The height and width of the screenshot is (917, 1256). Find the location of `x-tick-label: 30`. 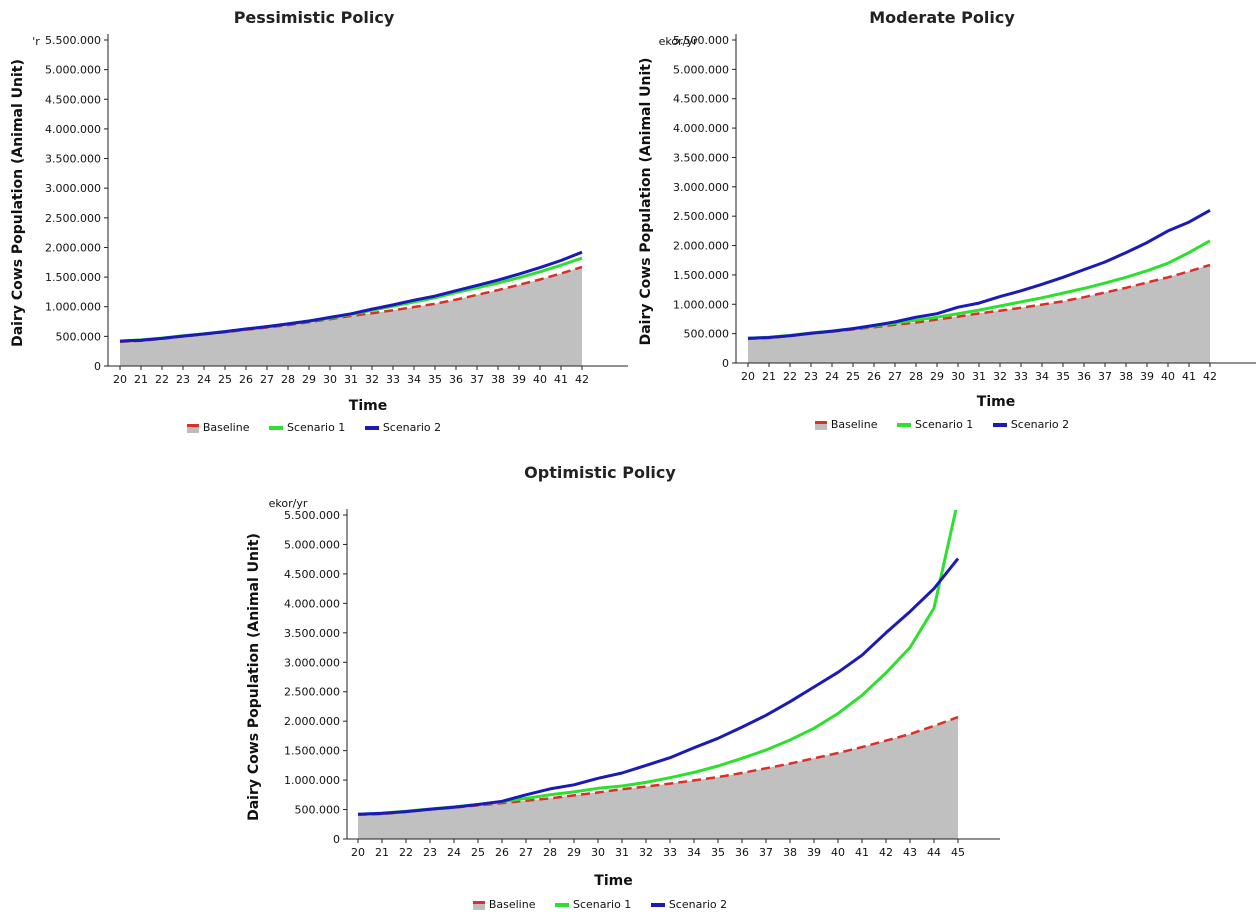

x-tick-label: 30 is located at coordinates (958, 376).